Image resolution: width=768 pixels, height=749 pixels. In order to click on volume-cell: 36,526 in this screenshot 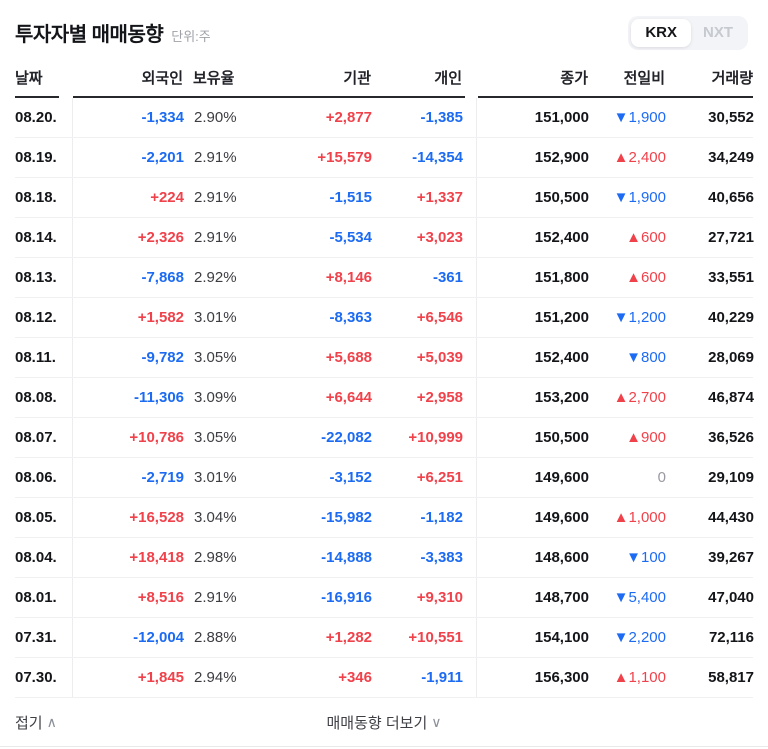, I will do `click(731, 437)`.